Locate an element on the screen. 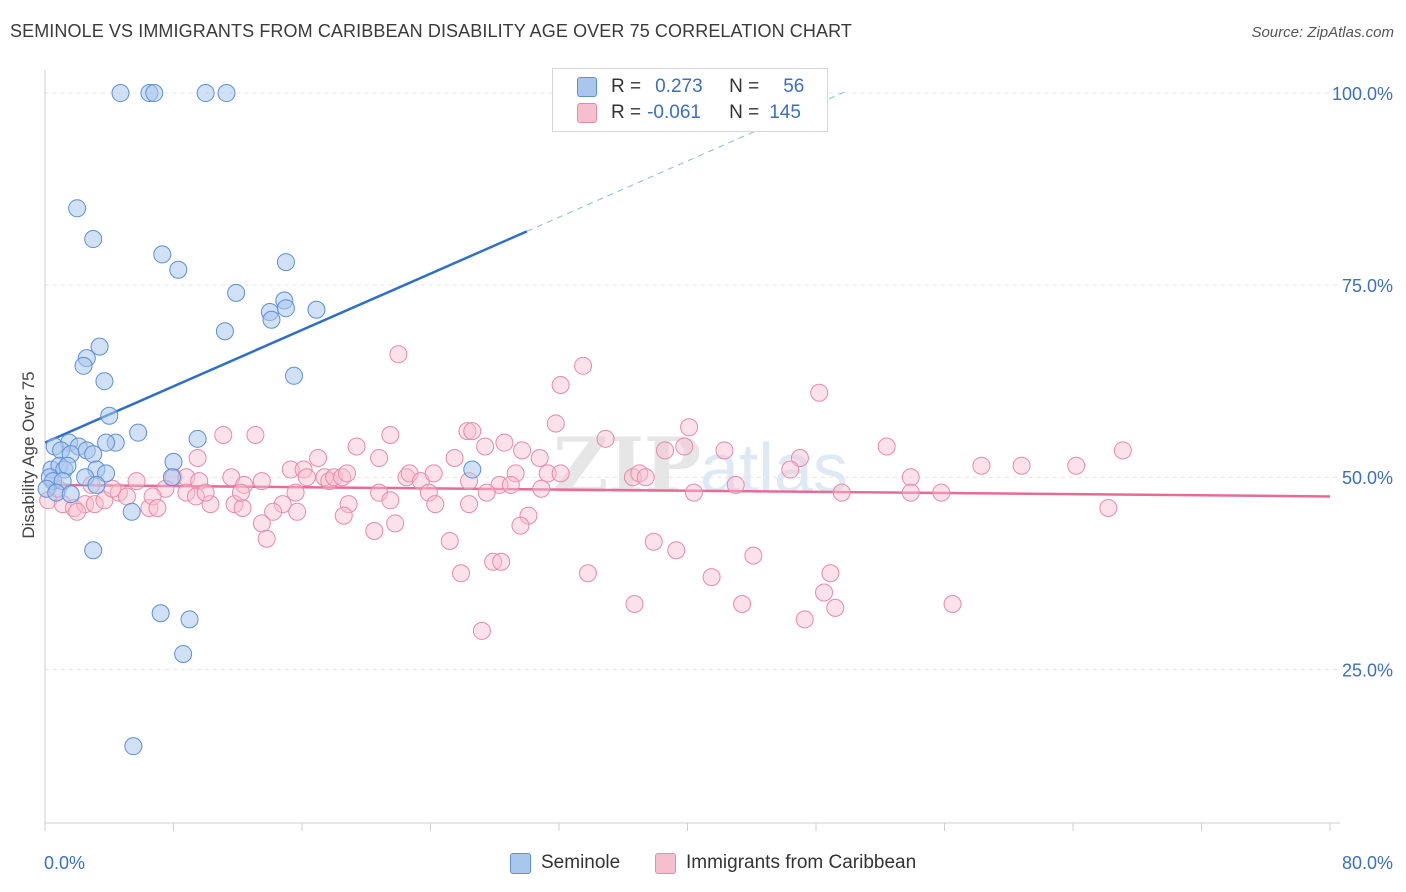  watermark-zip: ZIP is located at coordinates (627, 465).